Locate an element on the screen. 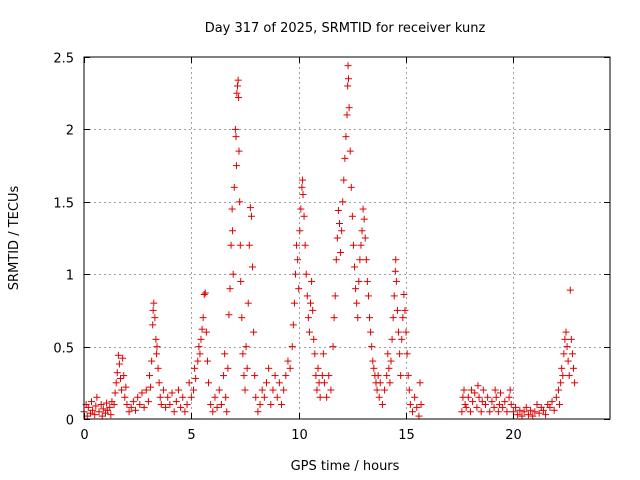 The height and width of the screenshot is (480, 640). y-tick-label: 2 is located at coordinates (70, 131).